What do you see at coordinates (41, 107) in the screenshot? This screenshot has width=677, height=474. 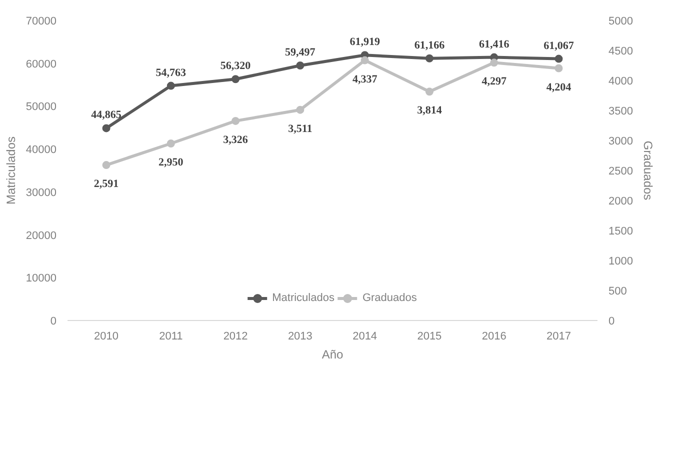 I see `y-tick-label: 50000` at bounding box center [41, 107].